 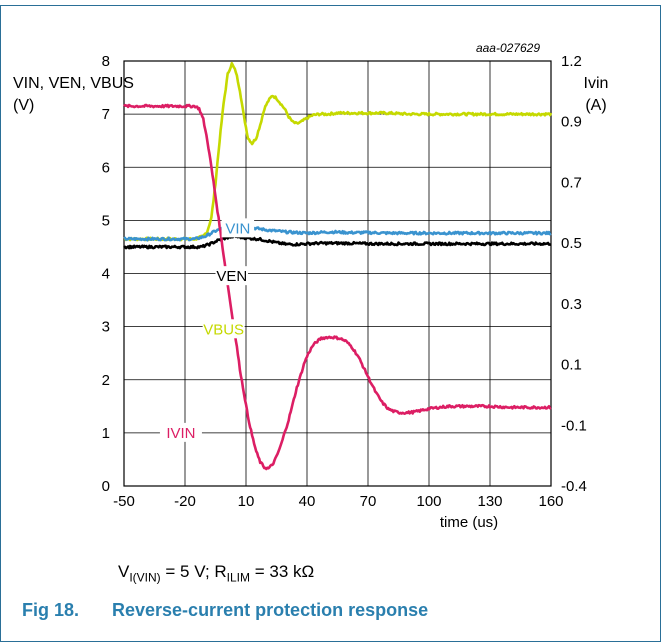 I want to click on y-tick-label-left: 8, so click(x=106, y=61).